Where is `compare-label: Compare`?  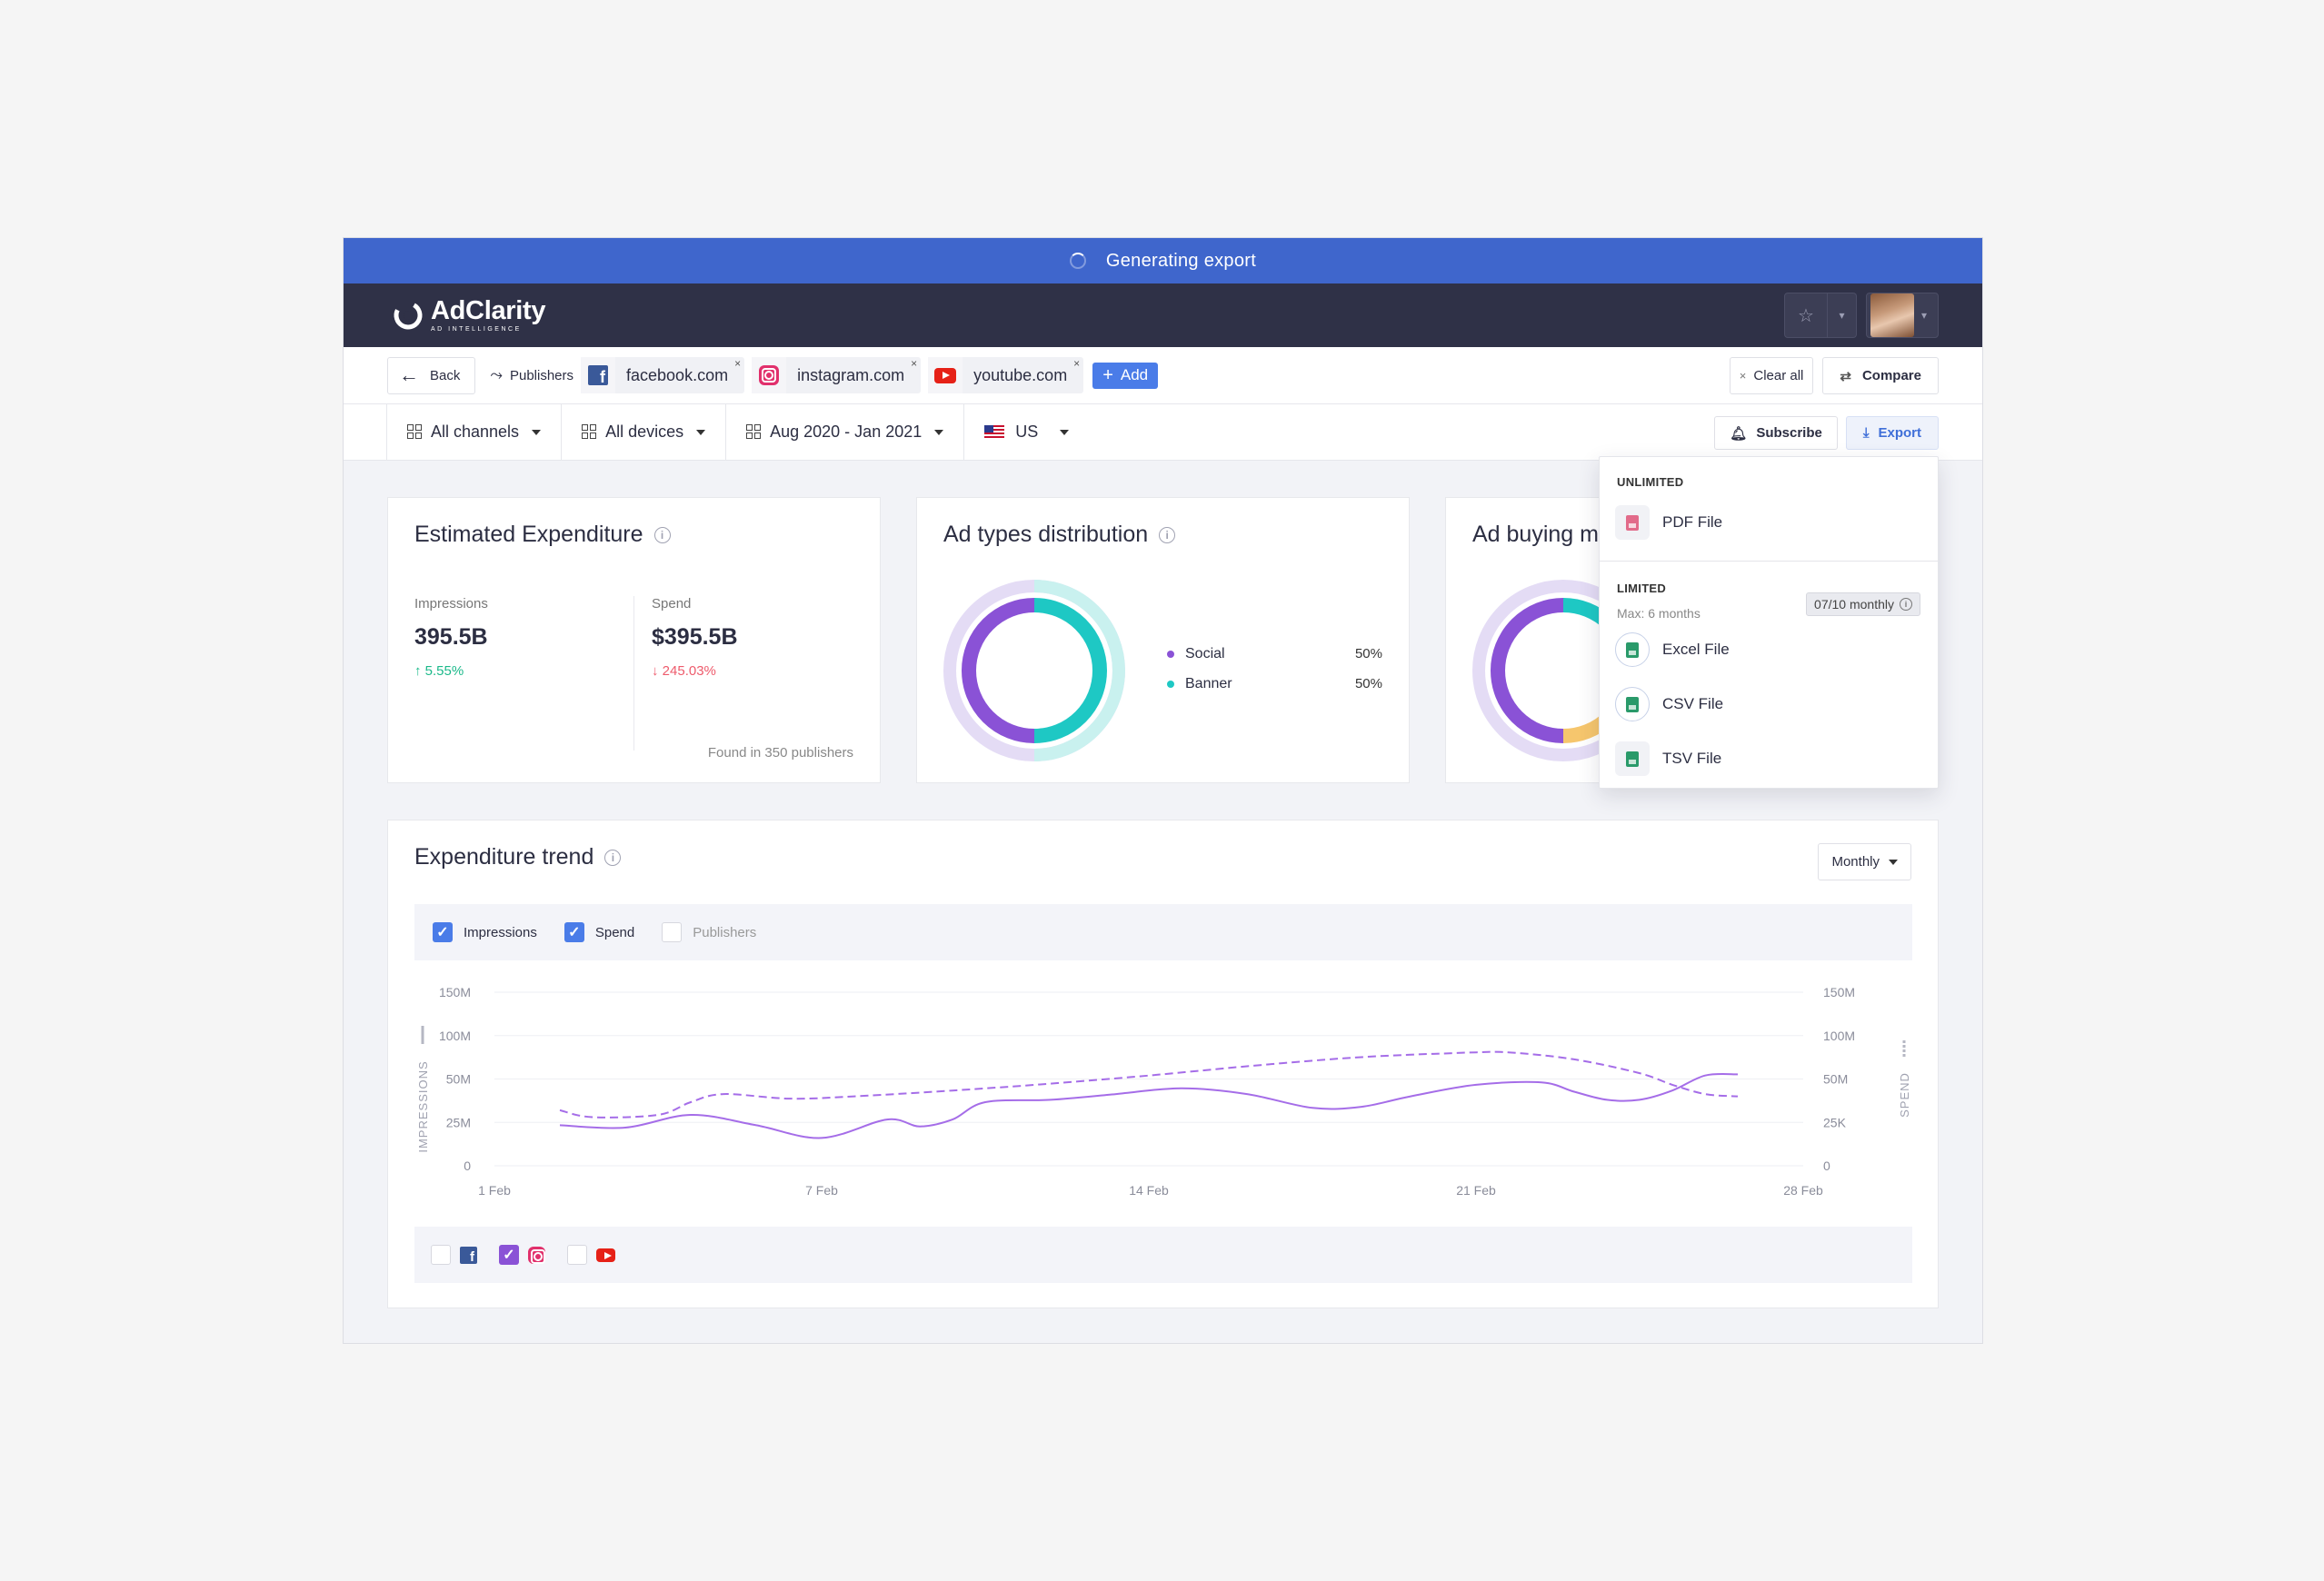
compare-label: Compare is located at coordinates (1891, 375).